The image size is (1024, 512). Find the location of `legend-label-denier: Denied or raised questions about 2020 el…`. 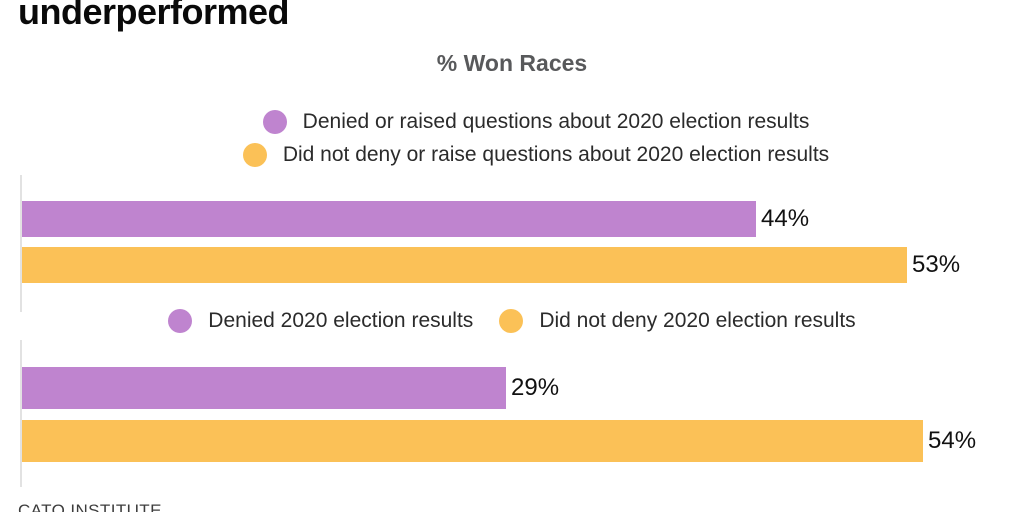

legend-label-denier: Denied or raised questions about 2020 el… is located at coordinates (556, 121).